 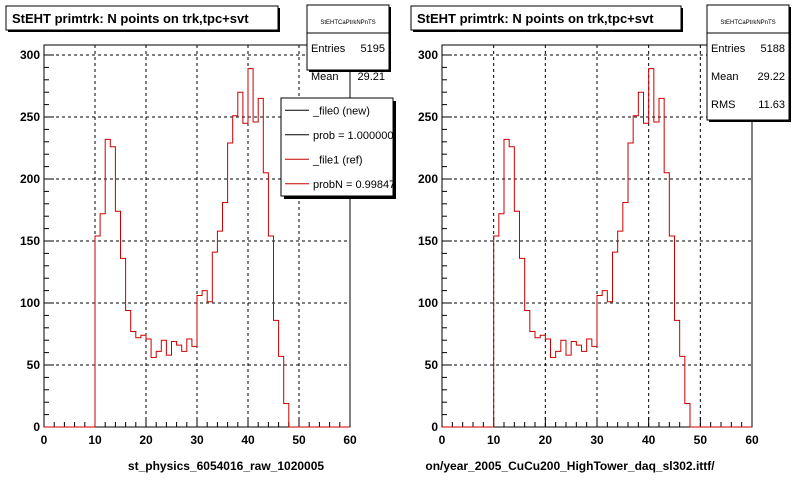 What do you see at coordinates (353, 136) in the screenshot?
I see `legend-label: prob = 1.000000` at bounding box center [353, 136].